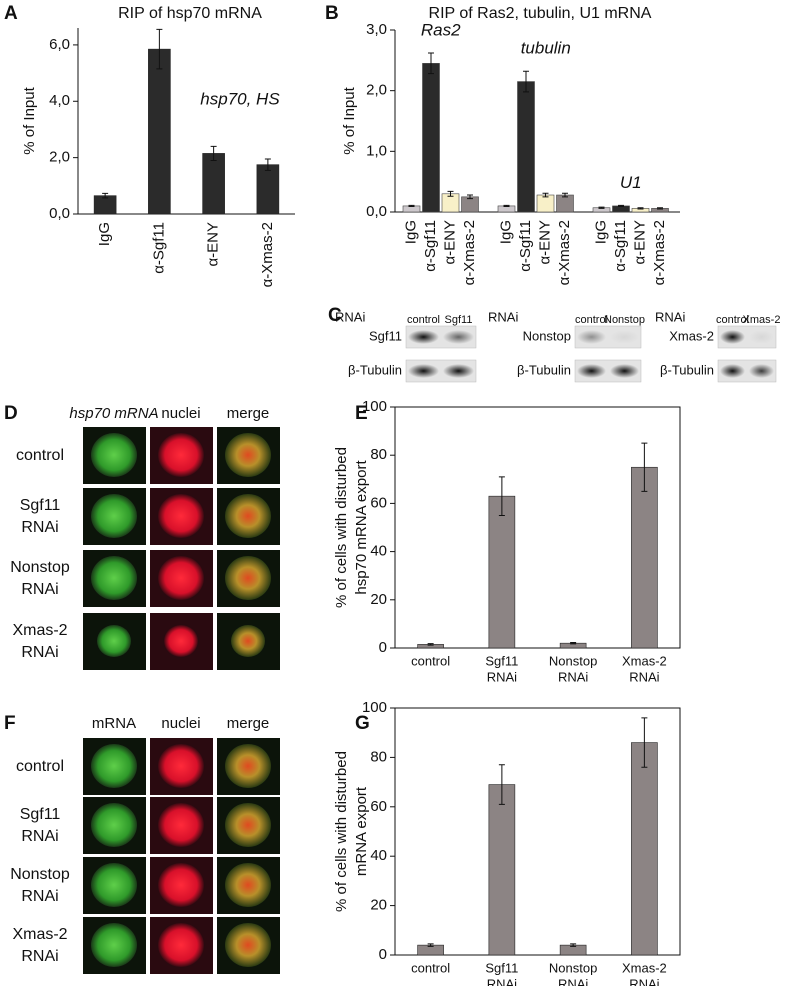  Describe the element at coordinates (620, 246) in the screenshot. I see `x-tick-label: α-Sgf11` at that location.